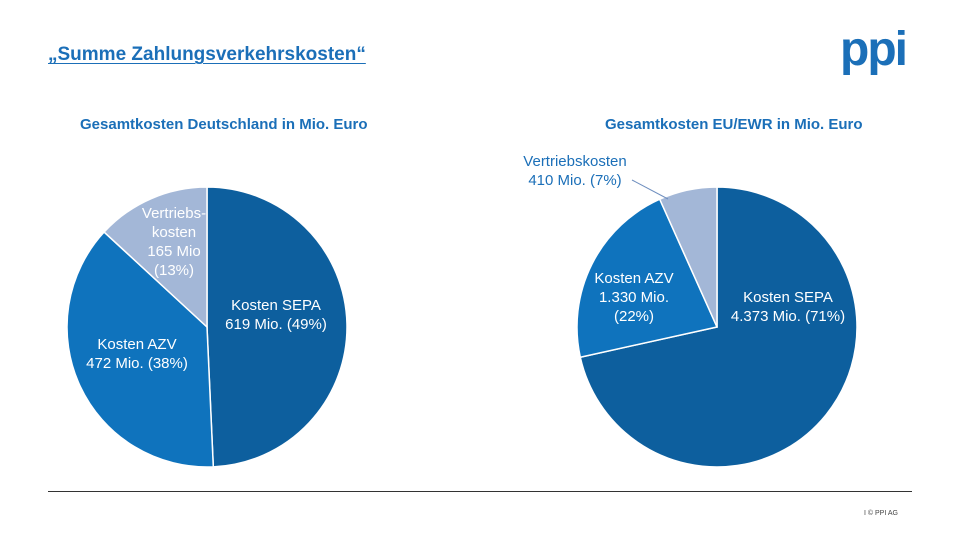 The height and width of the screenshot is (540, 960). I want to click on slice-label-kosten-azv: Kosten AZV 1.330 Mio. (22%), so click(633, 297).